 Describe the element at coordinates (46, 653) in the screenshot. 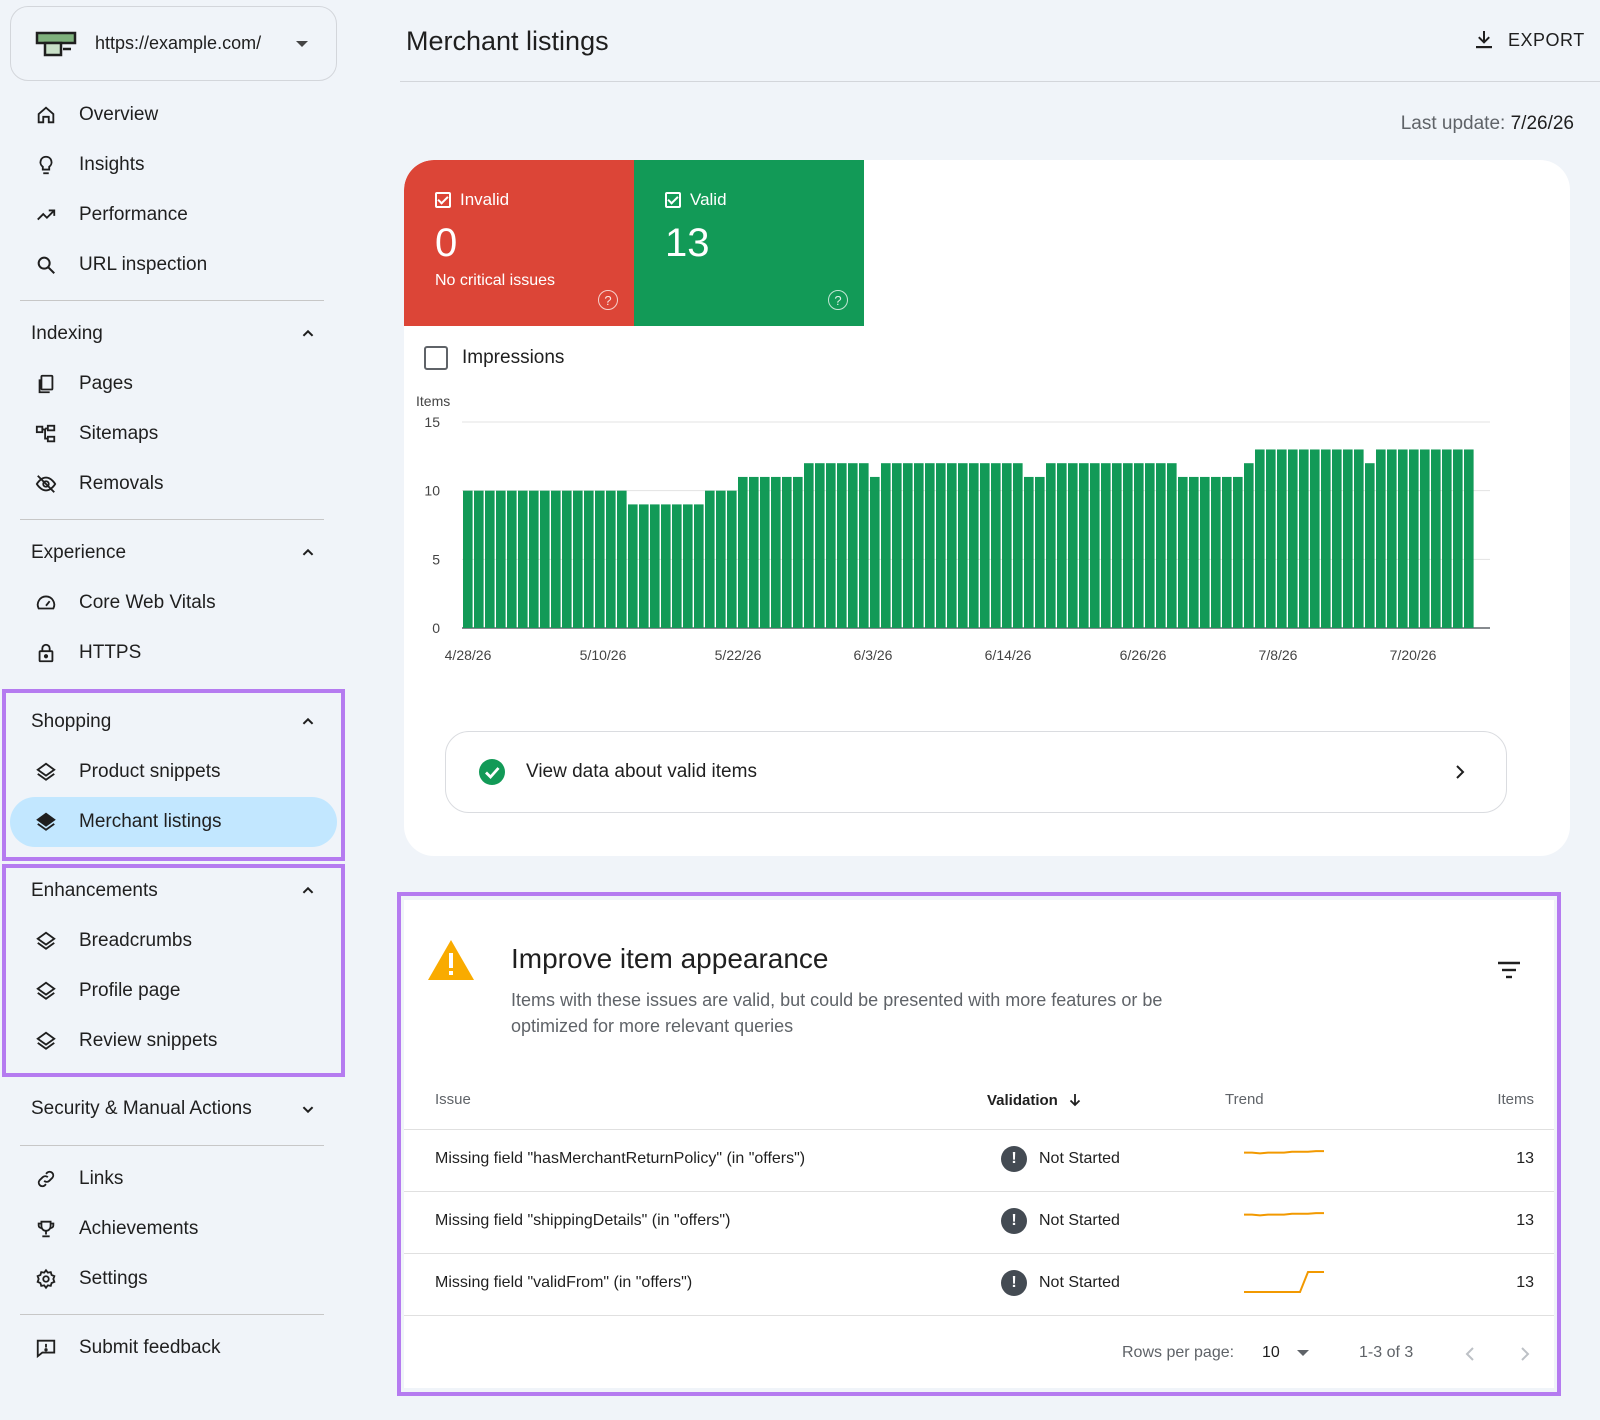

I see `lock-icon` at that location.